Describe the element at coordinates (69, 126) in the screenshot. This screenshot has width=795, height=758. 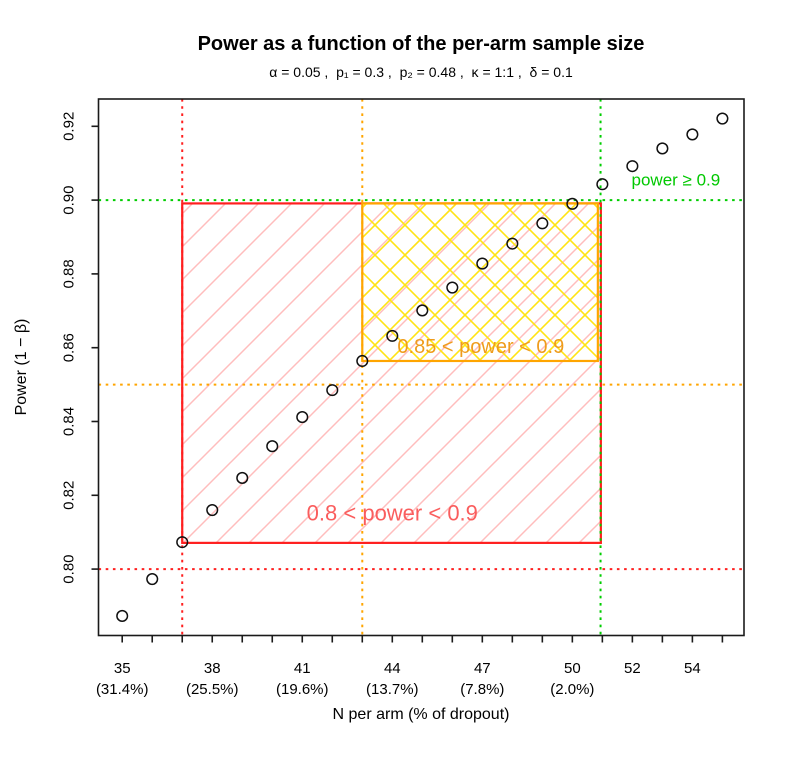
I see `y-tick-label: 0.92` at that location.